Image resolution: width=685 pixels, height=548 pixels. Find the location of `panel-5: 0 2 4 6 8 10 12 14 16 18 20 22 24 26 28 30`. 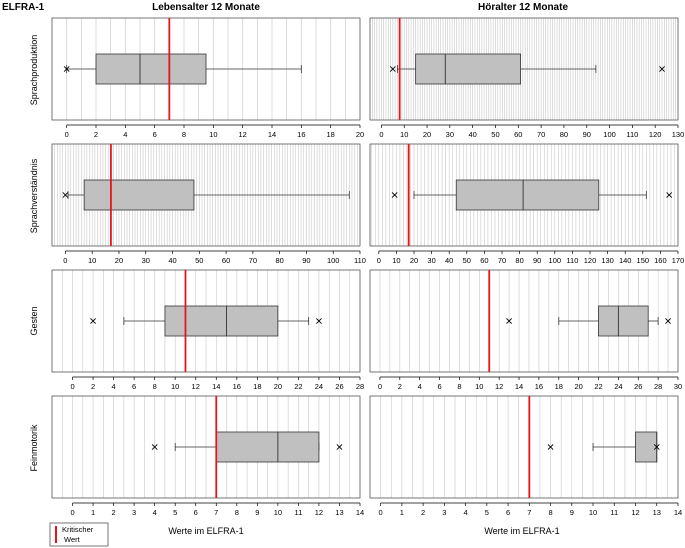

panel-5: 0 2 4 6 8 10 12 14 16 18 20 22 24 26 28 30 is located at coordinates (525, 330).